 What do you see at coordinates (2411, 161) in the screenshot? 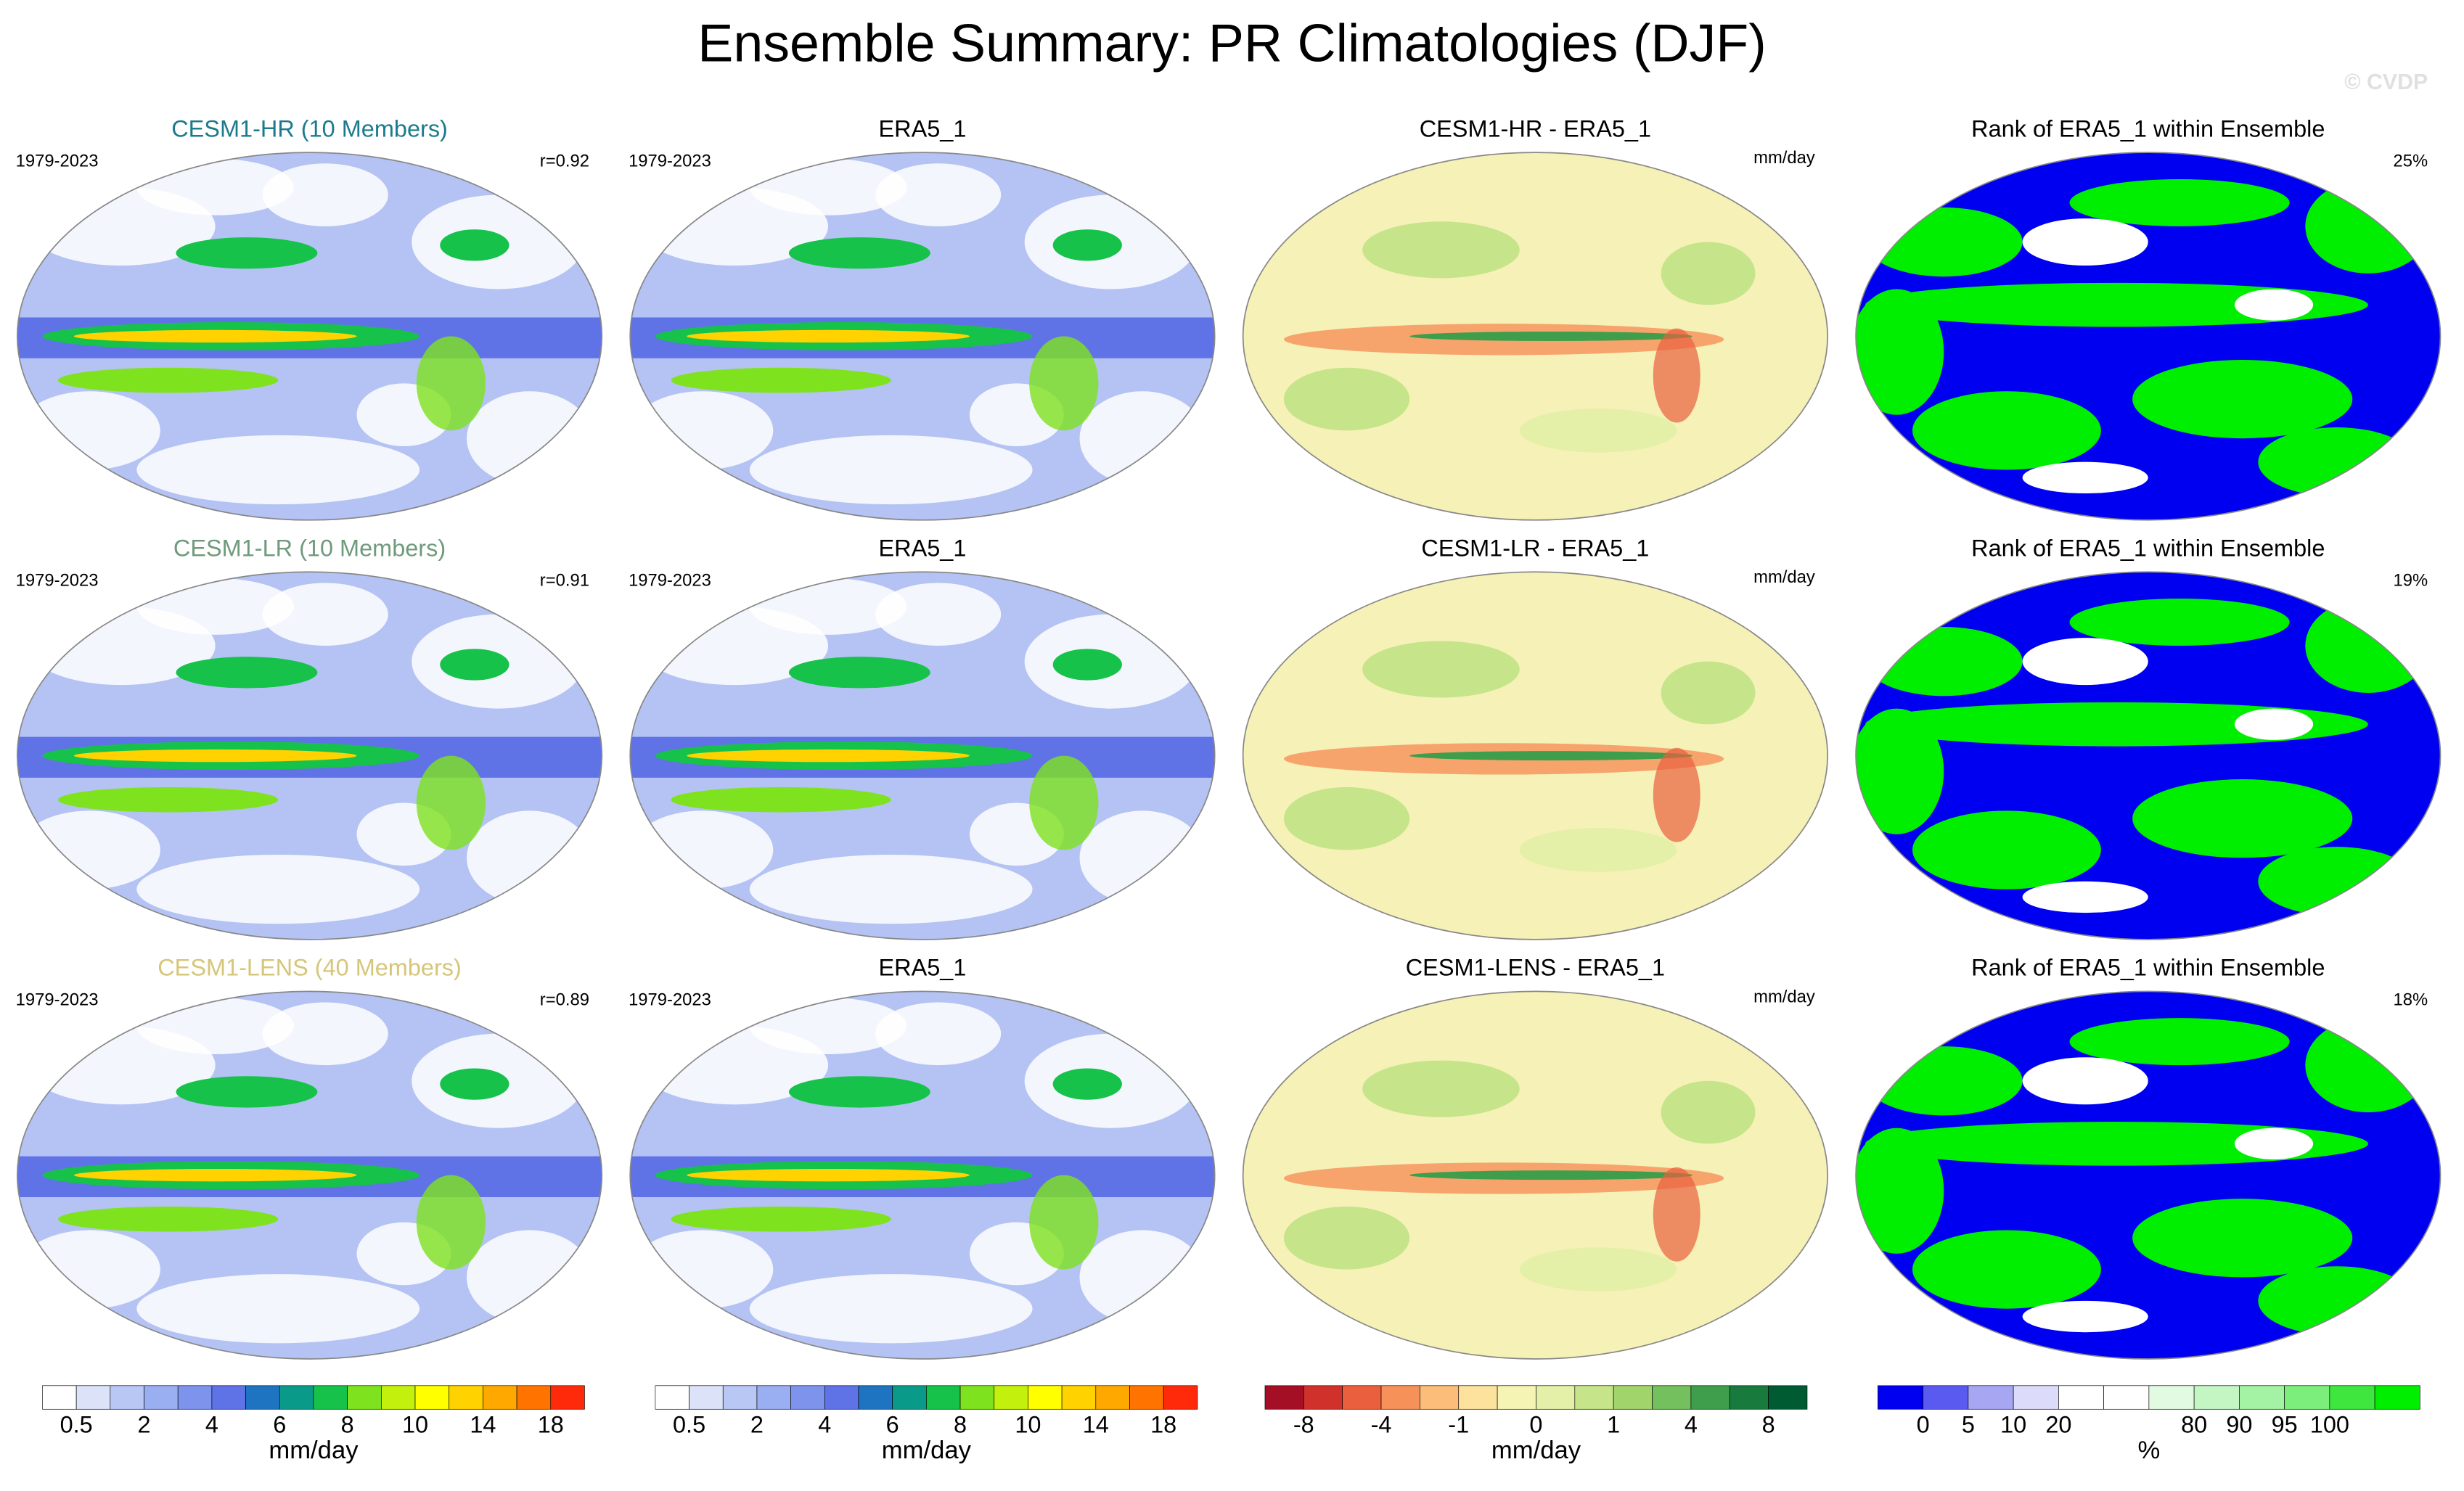
I see `panel-stat: 25%` at bounding box center [2411, 161].